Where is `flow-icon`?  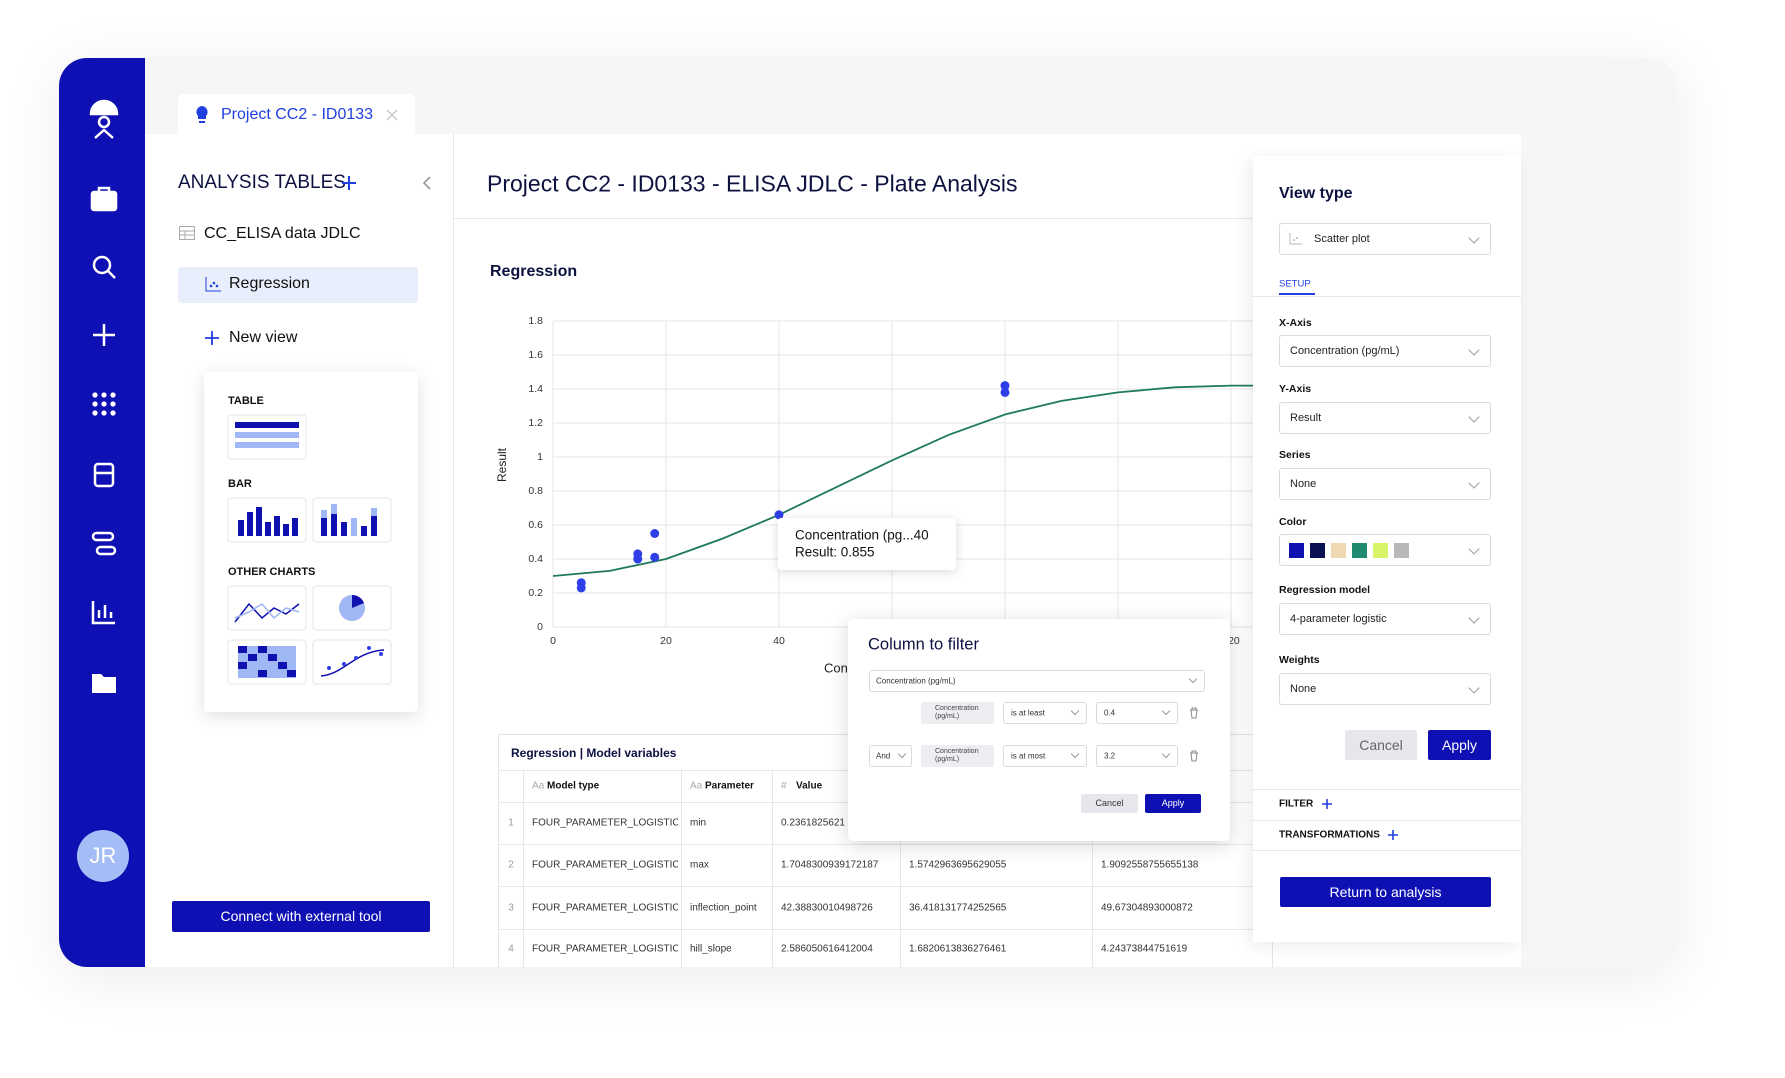
flow-icon is located at coordinates (104, 543).